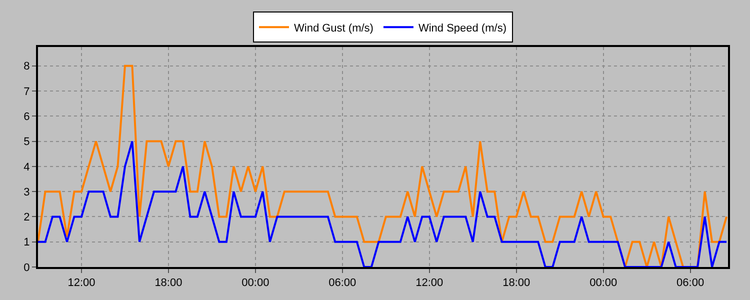  Describe the element at coordinates (27, 167) in the screenshot. I see `y-tick-label: 4` at that location.